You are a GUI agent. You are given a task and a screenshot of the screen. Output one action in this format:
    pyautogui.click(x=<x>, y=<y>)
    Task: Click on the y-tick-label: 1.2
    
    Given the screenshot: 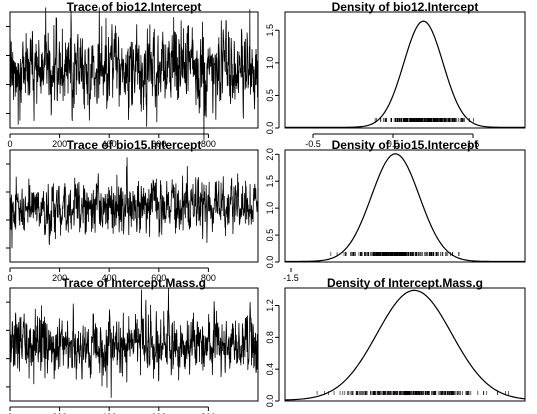 What is the action you would take?
    pyautogui.click(x=270, y=305)
    